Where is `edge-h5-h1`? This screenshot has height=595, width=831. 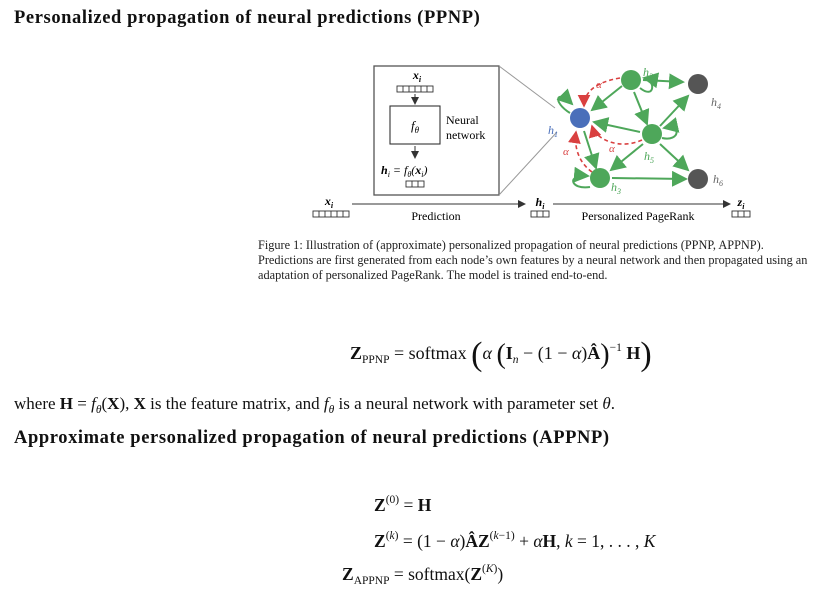
edge-h5-h1 is located at coordinates (616, 125).